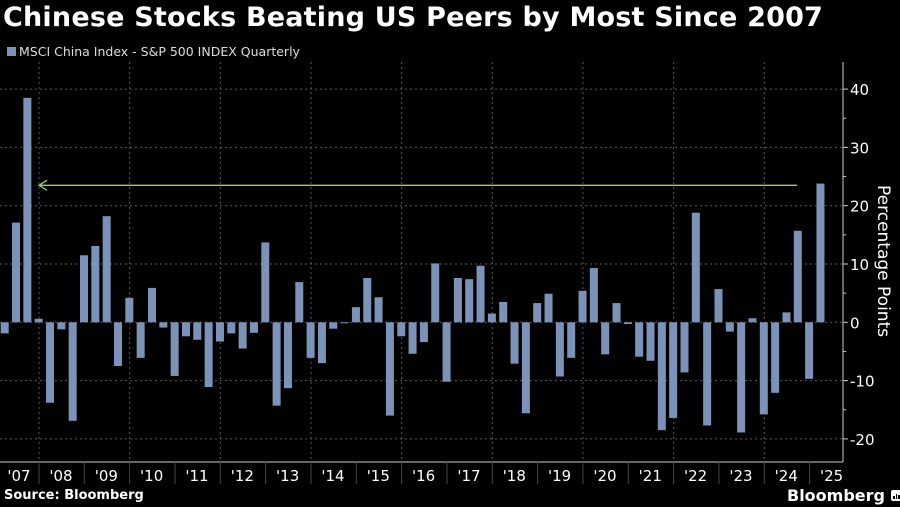  I want to click on arrow-head-icon, so click(42, 185).